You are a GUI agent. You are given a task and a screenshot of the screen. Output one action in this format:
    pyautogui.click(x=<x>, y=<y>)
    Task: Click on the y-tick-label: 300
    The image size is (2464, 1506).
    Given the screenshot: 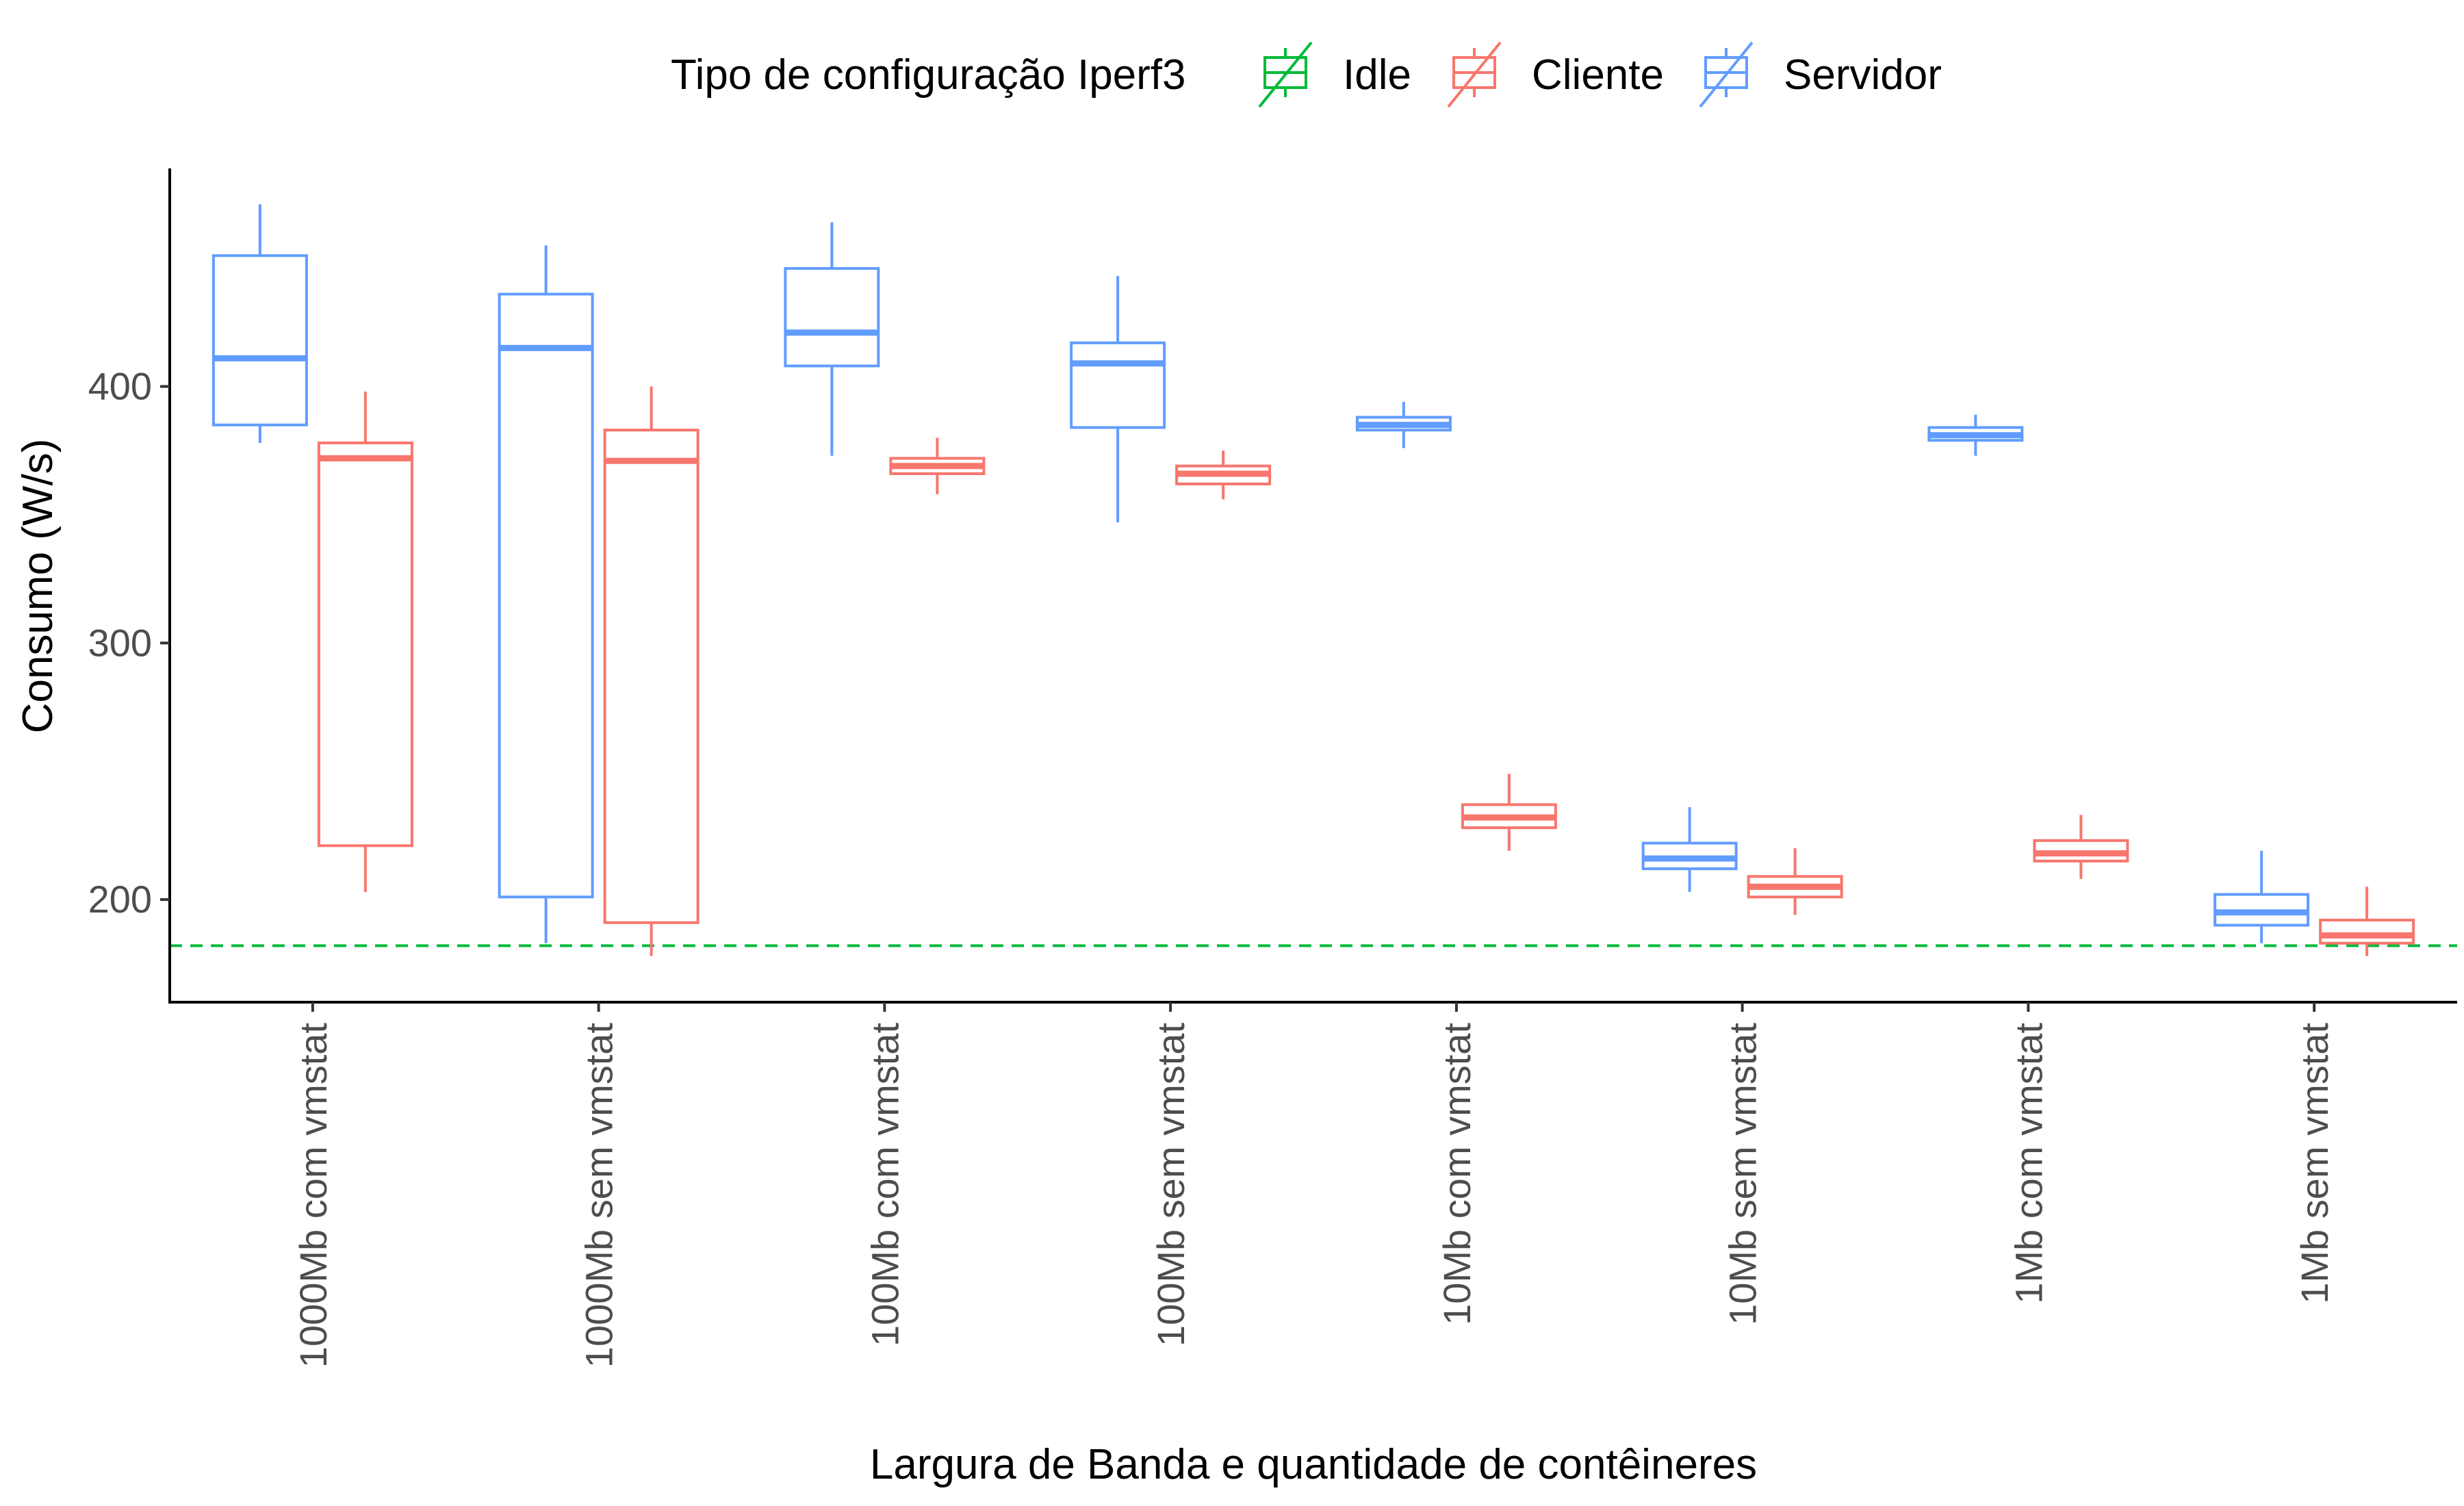 What is the action you would take?
    pyautogui.click(x=120, y=642)
    